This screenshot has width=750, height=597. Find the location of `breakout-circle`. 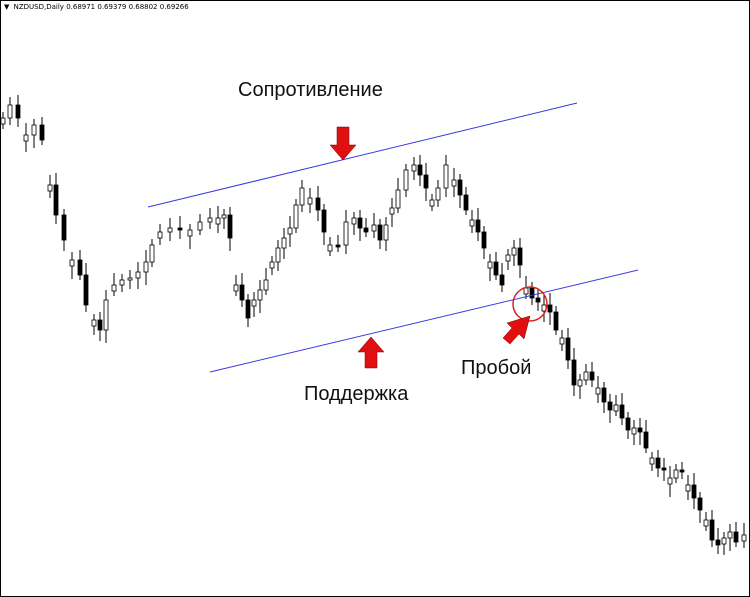

breakout-circle is located at coordinates (530, 304).